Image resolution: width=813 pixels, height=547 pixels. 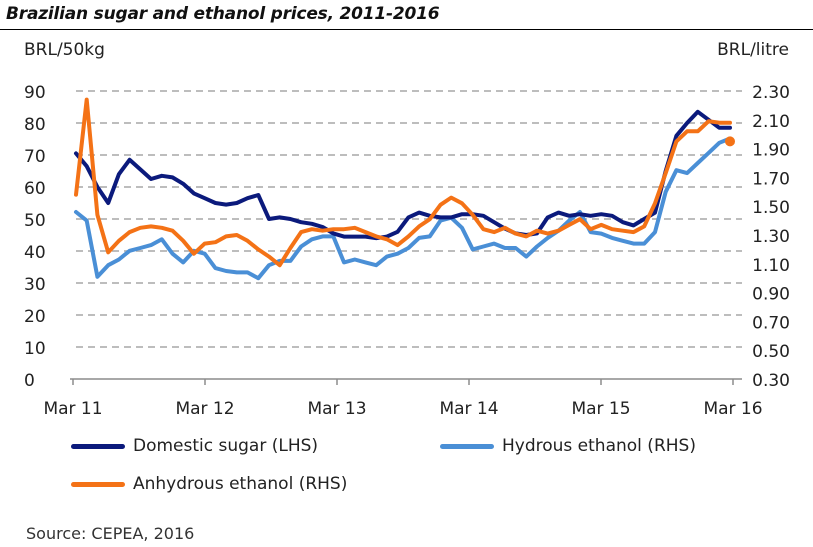 I want to click on source-note: Source: CEPEA, 2016, so click(x=110, y=533).